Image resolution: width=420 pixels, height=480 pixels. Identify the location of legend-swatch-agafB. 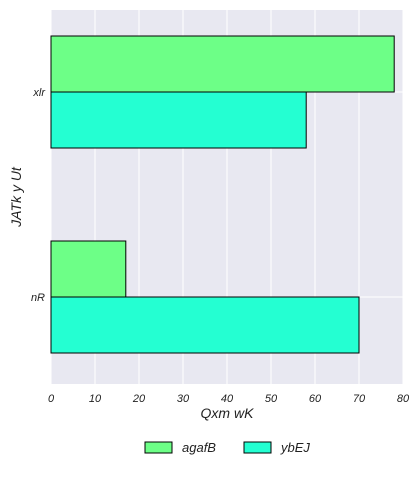
(158, 447).